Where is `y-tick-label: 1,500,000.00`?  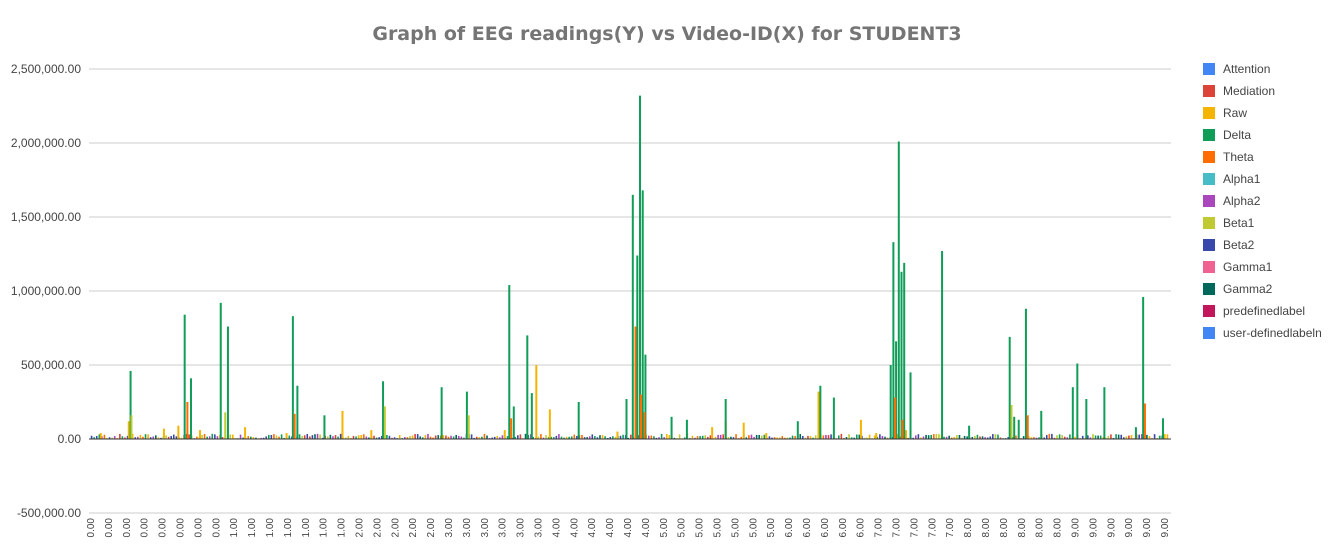 y-tick-label: 1,500,000.00 is located at coordinates (46, 217).